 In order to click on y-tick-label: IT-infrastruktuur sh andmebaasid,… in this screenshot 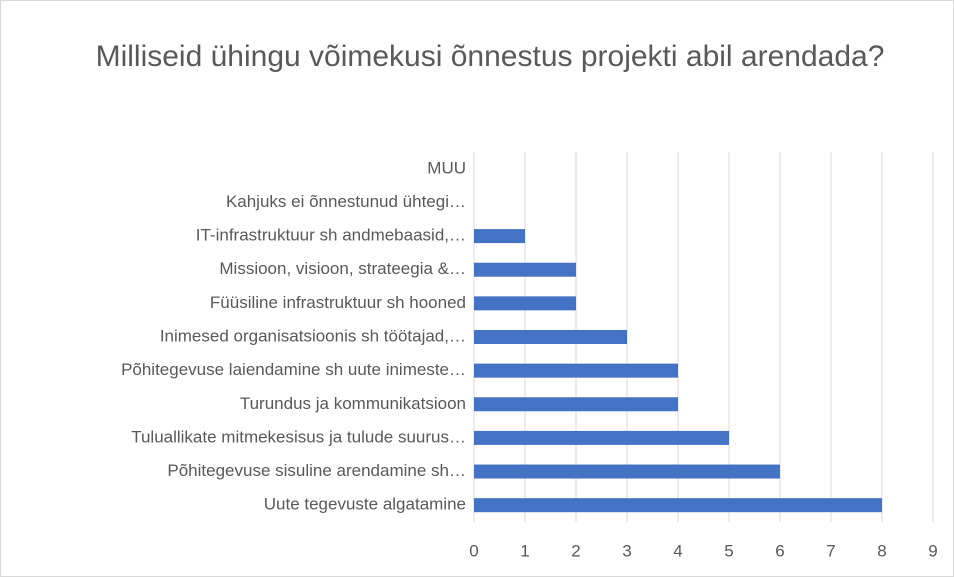, I will do `click(331, 235)`.